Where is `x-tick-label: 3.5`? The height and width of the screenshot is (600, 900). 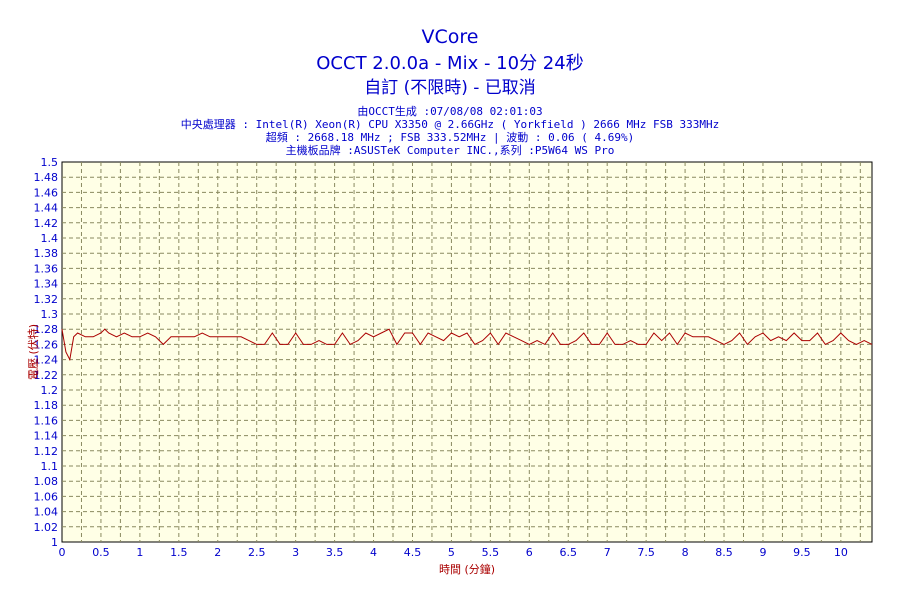
x-tick-label: 3.5 is located at coordinates (335, 552).